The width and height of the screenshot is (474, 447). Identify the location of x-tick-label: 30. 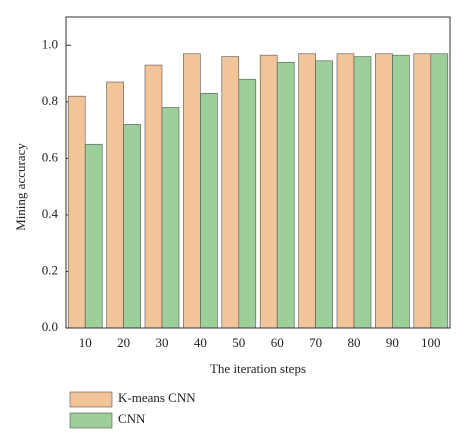
(162, 342).